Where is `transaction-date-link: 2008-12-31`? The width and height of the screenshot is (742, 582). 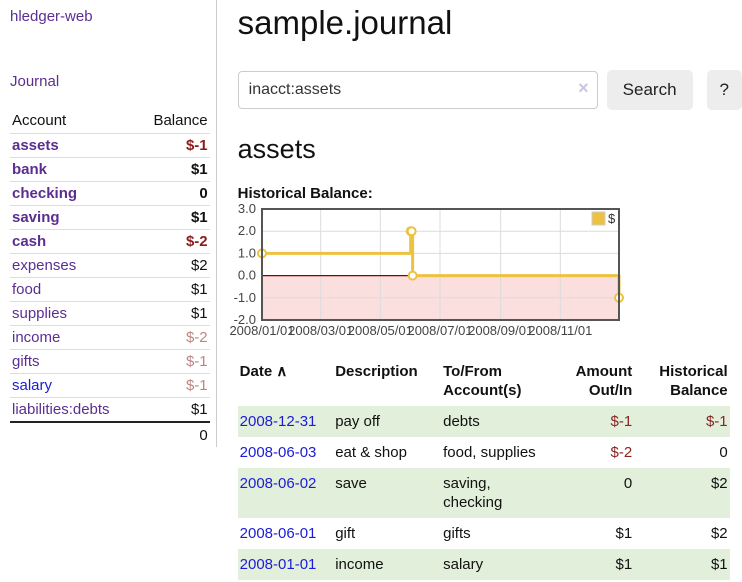 transaction-date-link: 2008-12-31 is located at coordinates (278, 421).